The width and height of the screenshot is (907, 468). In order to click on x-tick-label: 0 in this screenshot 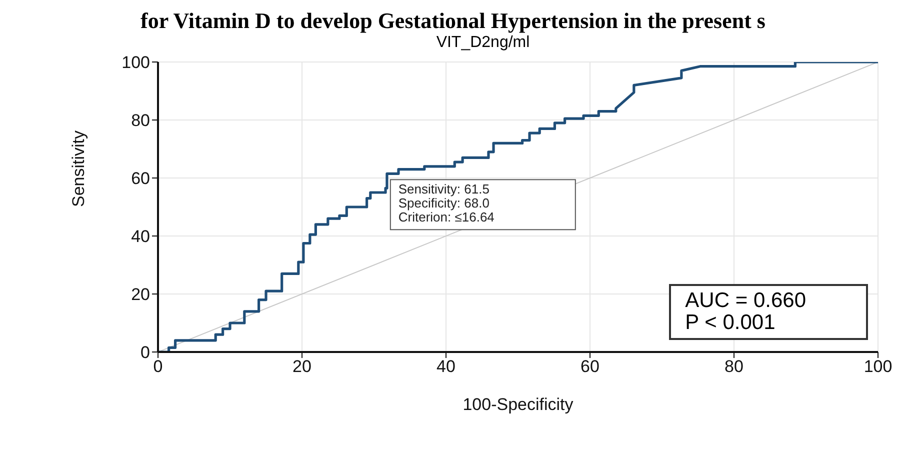, I will do `click(158, 366)`.